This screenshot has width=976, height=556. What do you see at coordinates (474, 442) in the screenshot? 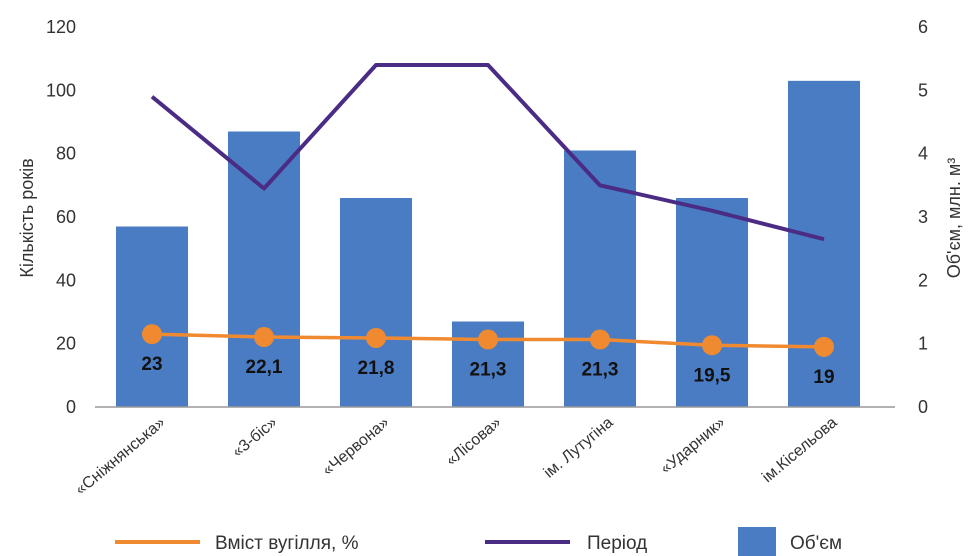
I see `x-category-label: «Лісова»` at bounding box center [474, 442].